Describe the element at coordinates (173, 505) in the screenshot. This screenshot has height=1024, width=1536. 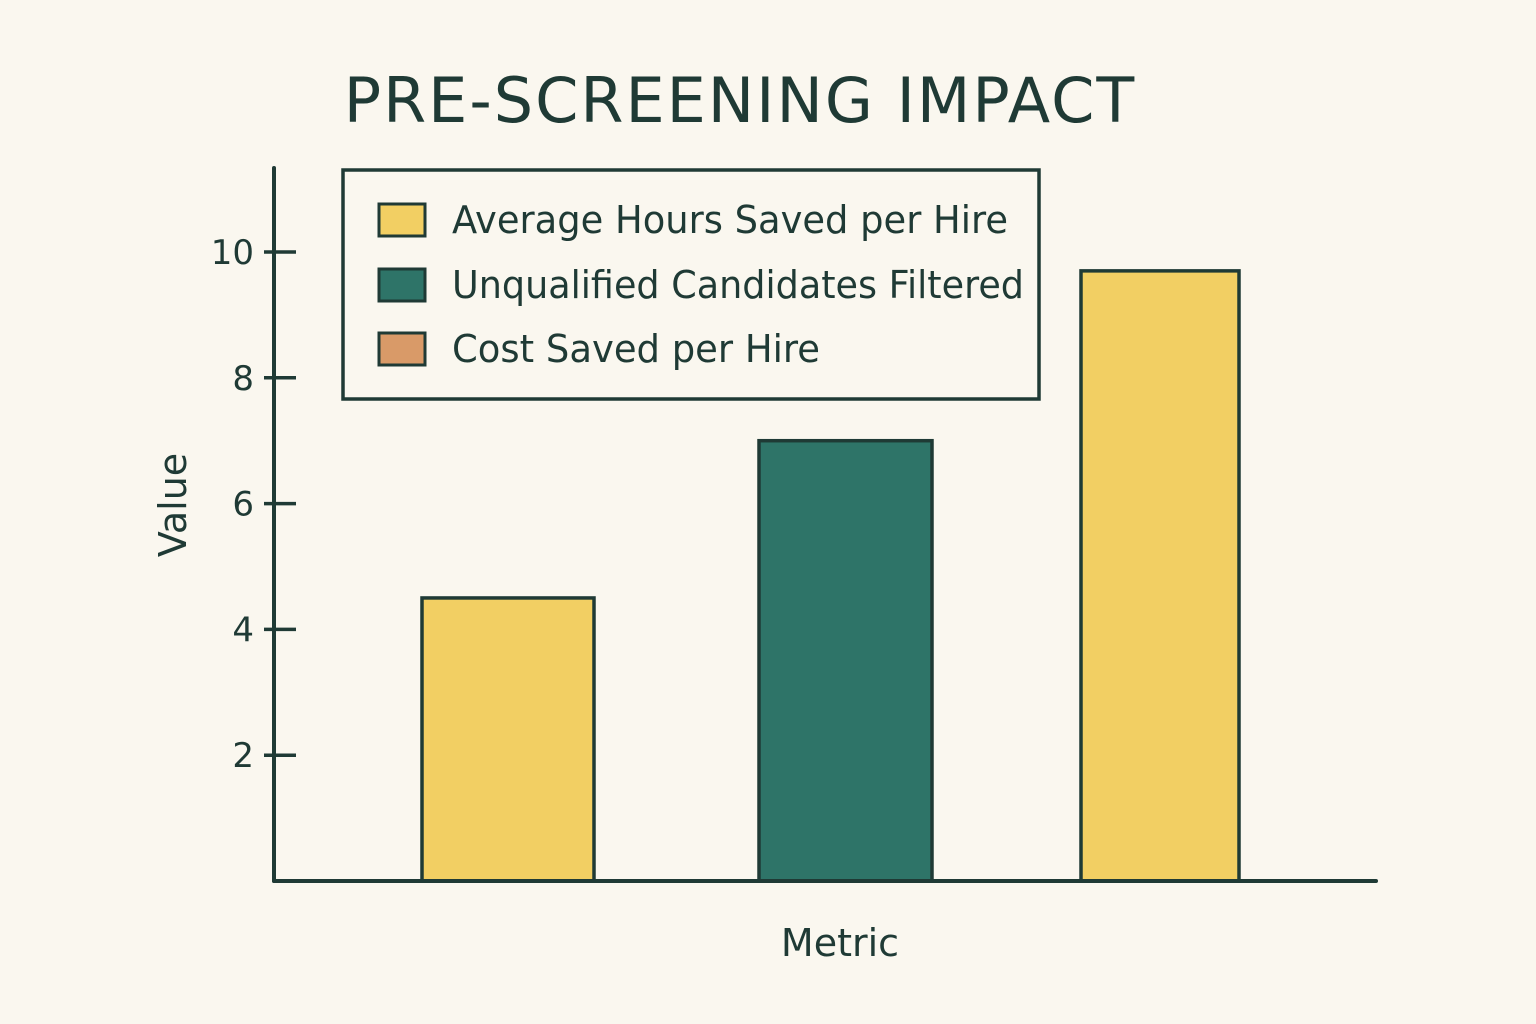
I see `y-axis-label: Value` at that location.